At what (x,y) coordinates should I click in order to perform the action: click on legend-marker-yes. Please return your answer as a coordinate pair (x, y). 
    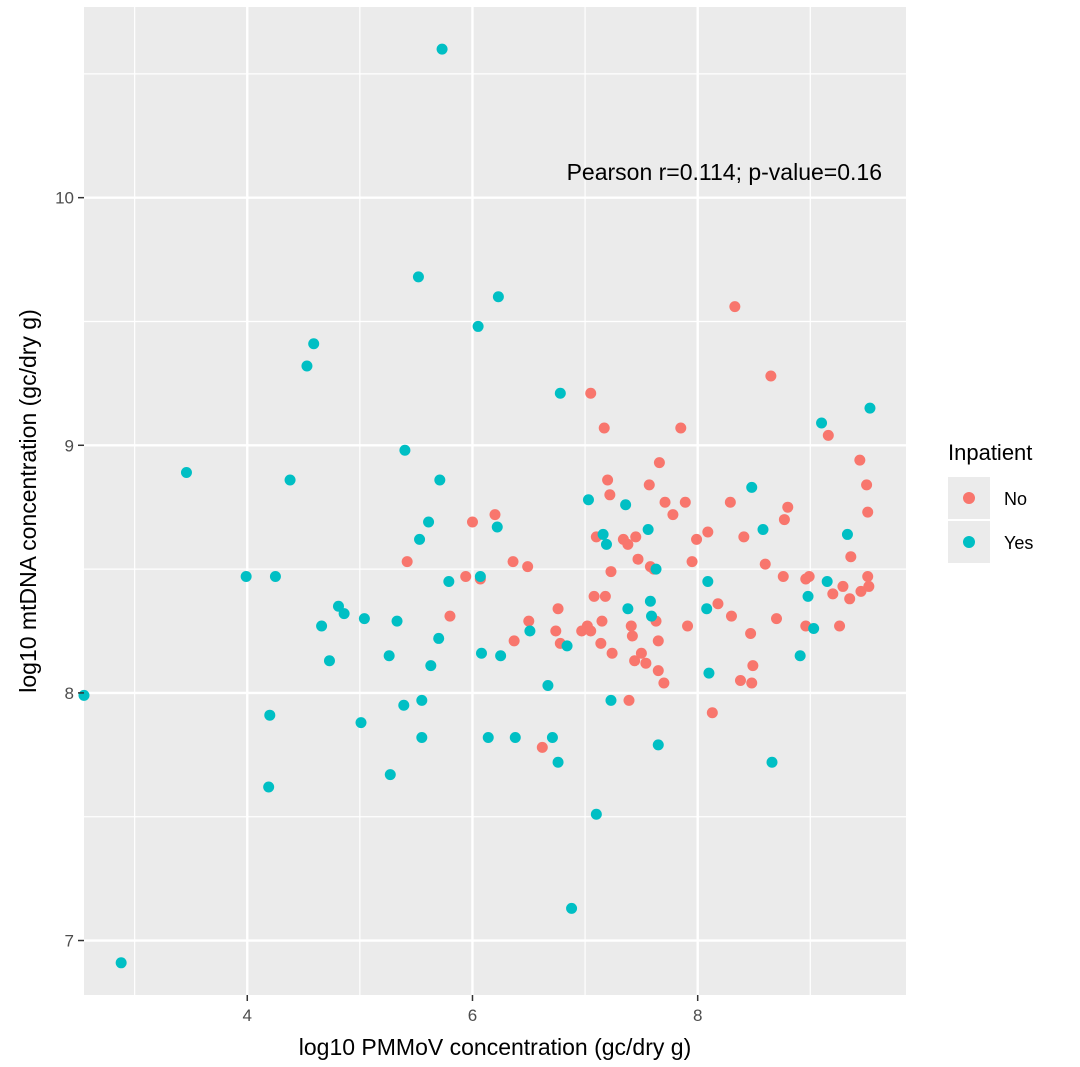
    Looking at the image, I should click on (969, 542).